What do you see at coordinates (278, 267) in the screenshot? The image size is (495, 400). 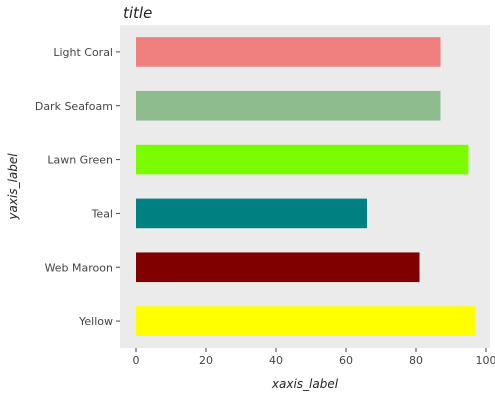 I see `bar-web-maroon` at bounding box center [278, 267].